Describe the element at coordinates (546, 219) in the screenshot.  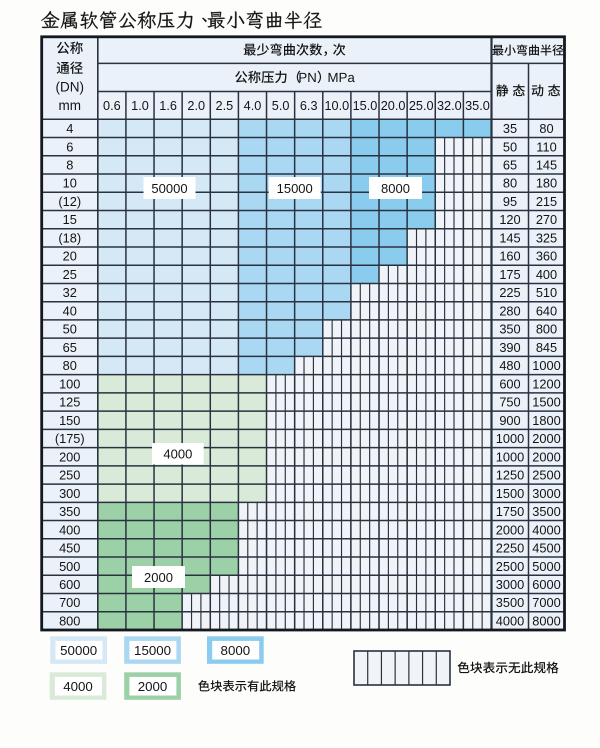
I see `svg-text: 270` at that location.